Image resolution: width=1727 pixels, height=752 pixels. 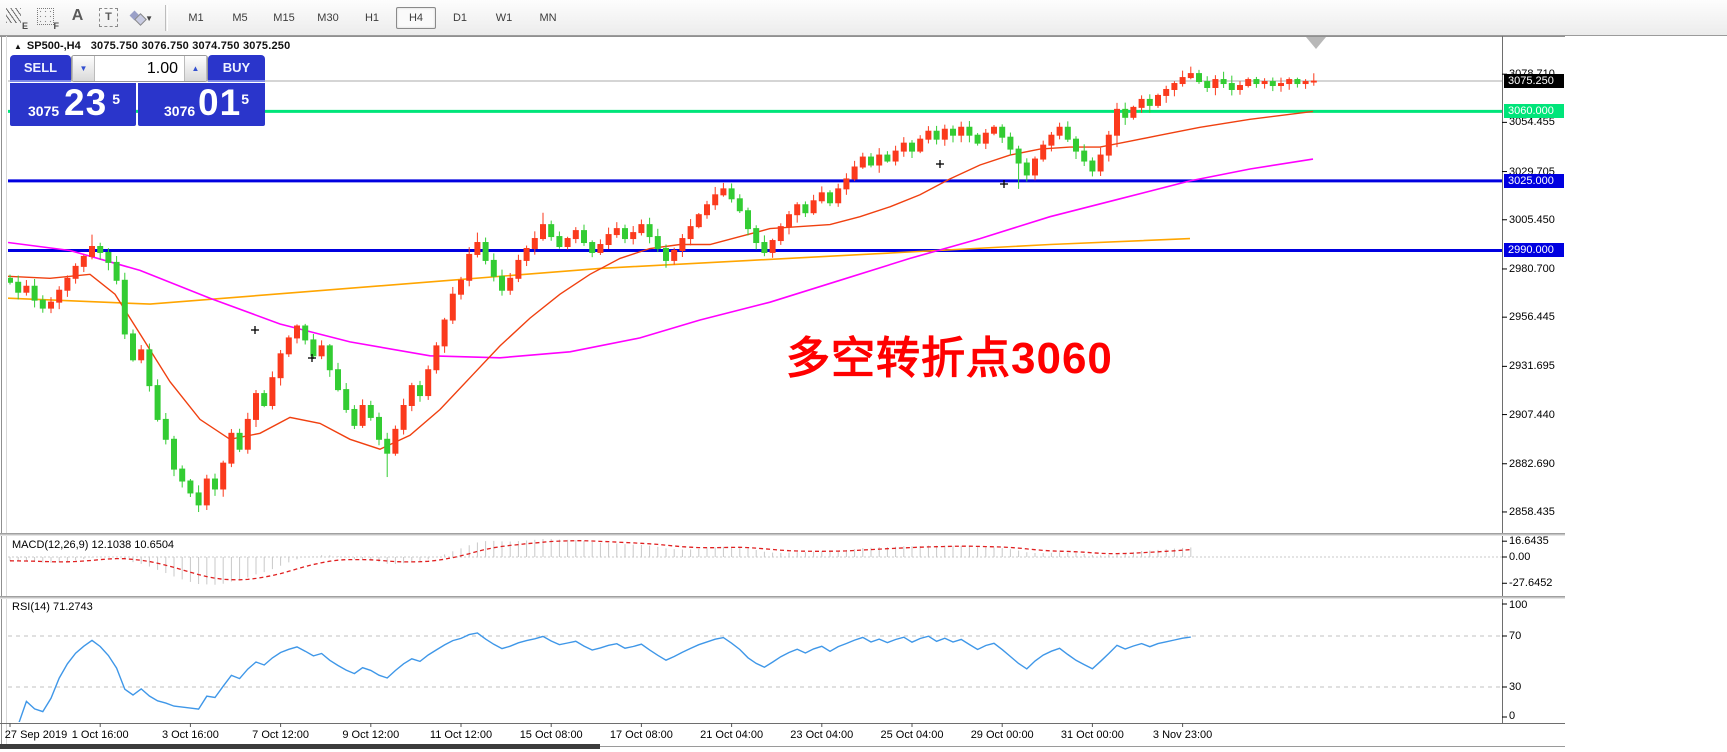 I want to click on rsi-indicator-label: RSI(14) 71.2743, so click(x=52, y=607).